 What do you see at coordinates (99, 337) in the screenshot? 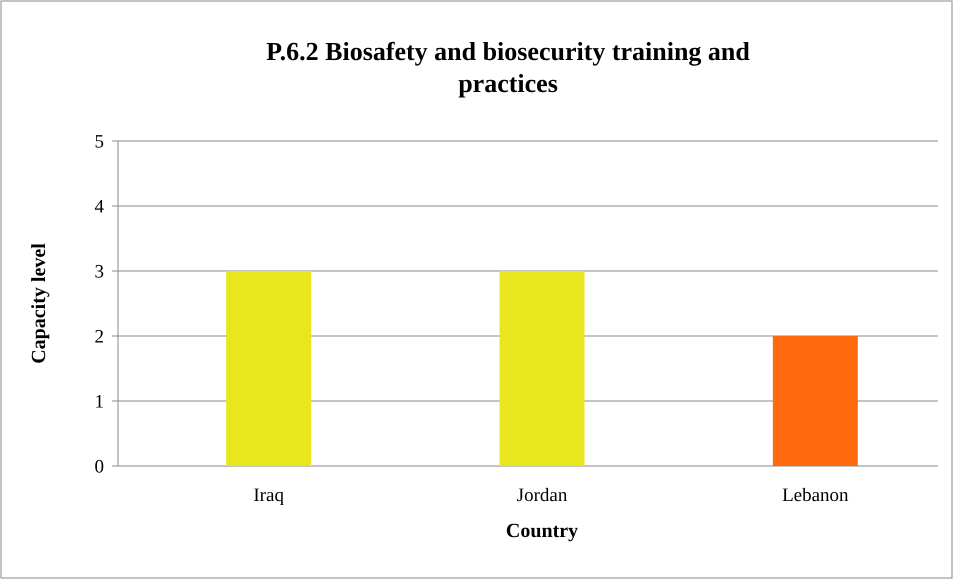
I see `y-tick-label: 2` at bounding box center [99, 337].